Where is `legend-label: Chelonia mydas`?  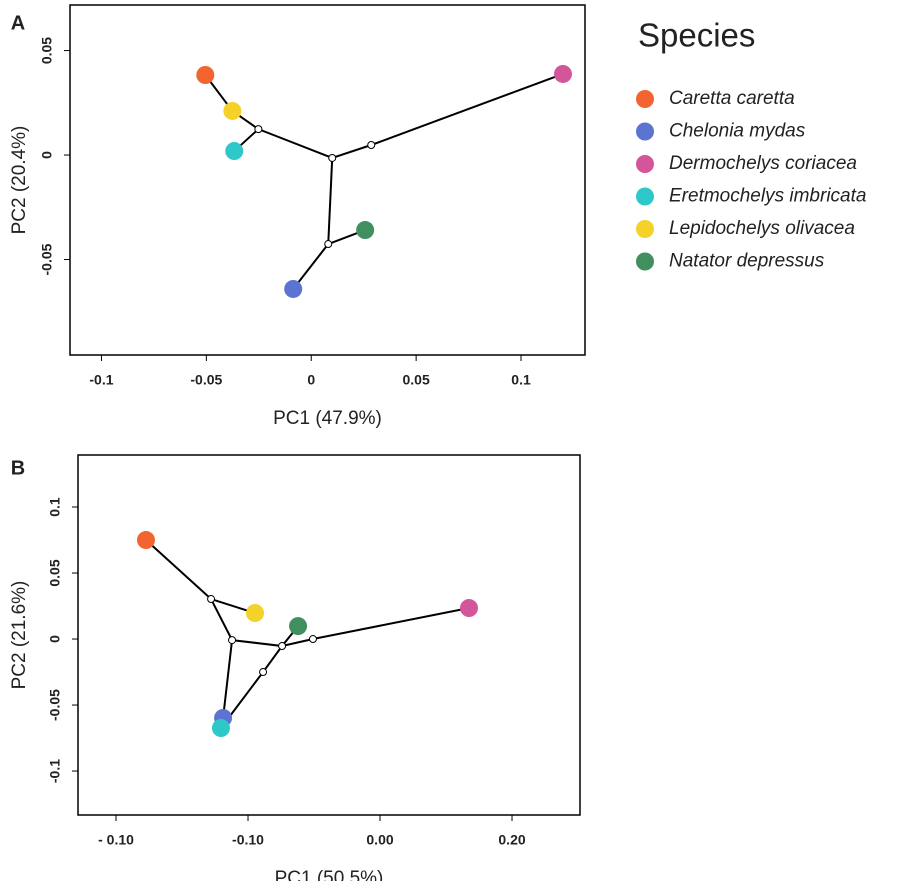 legend-label: Chelonia mydas is located at coordinates (737, 131).